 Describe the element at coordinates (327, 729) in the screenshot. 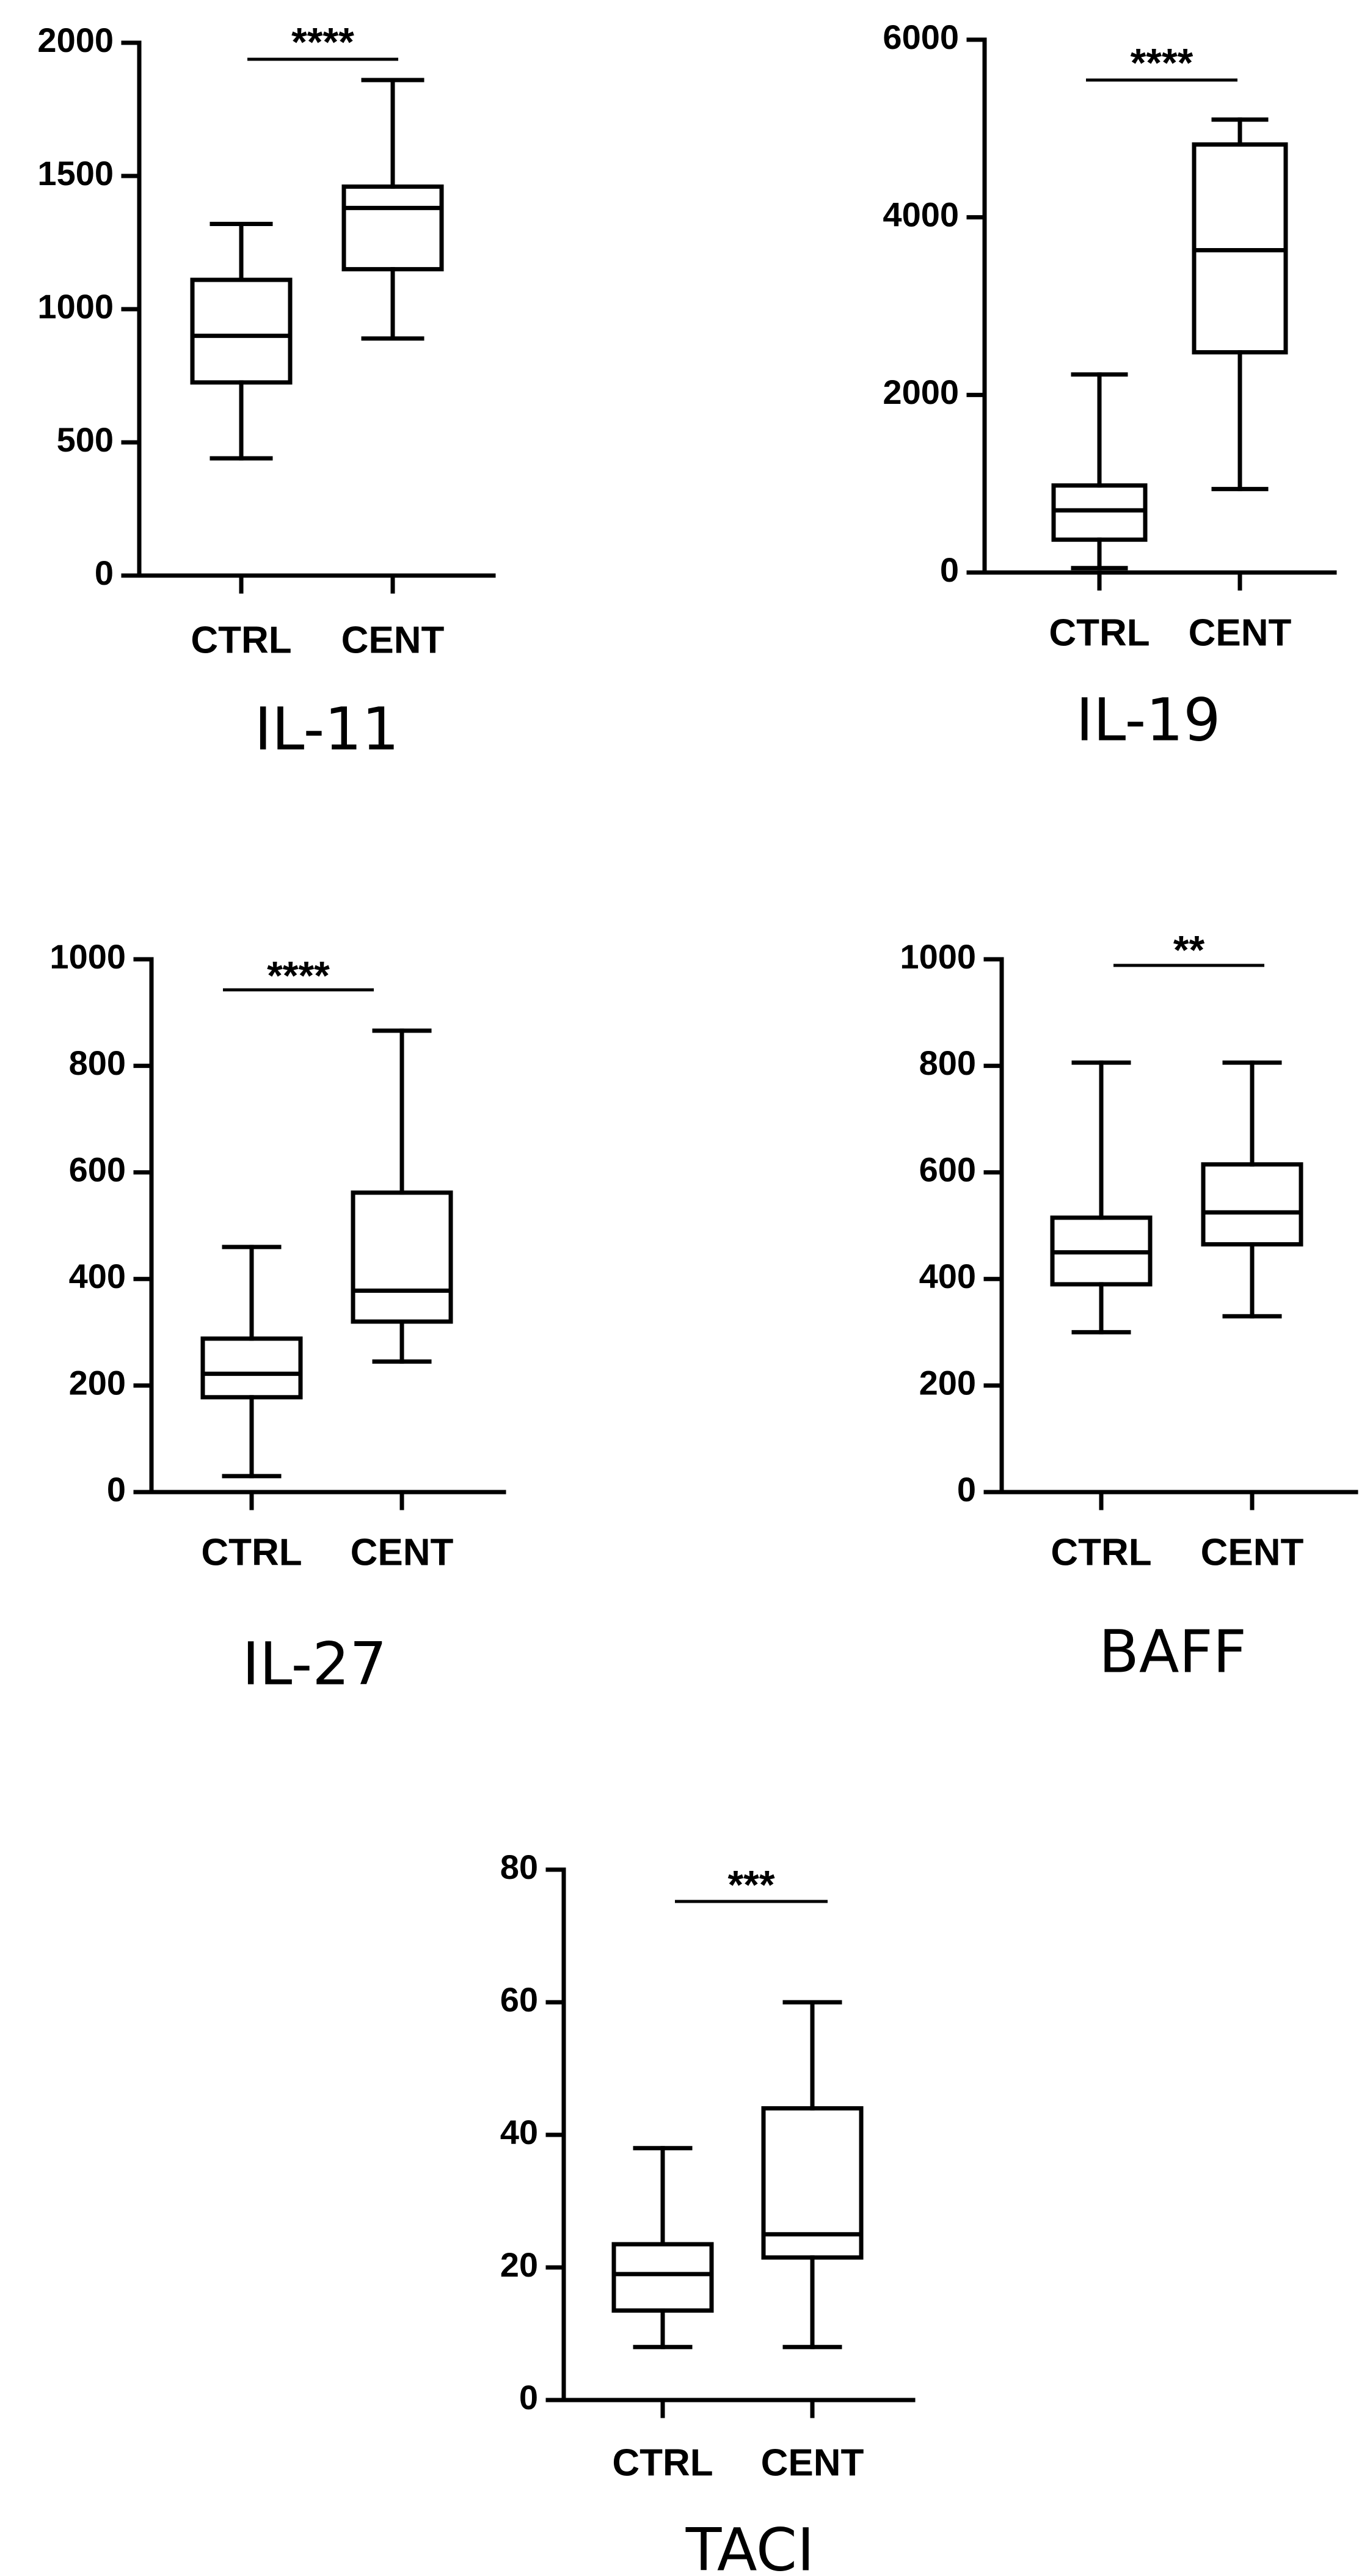

I see `panel-title: IL-11` at that location.